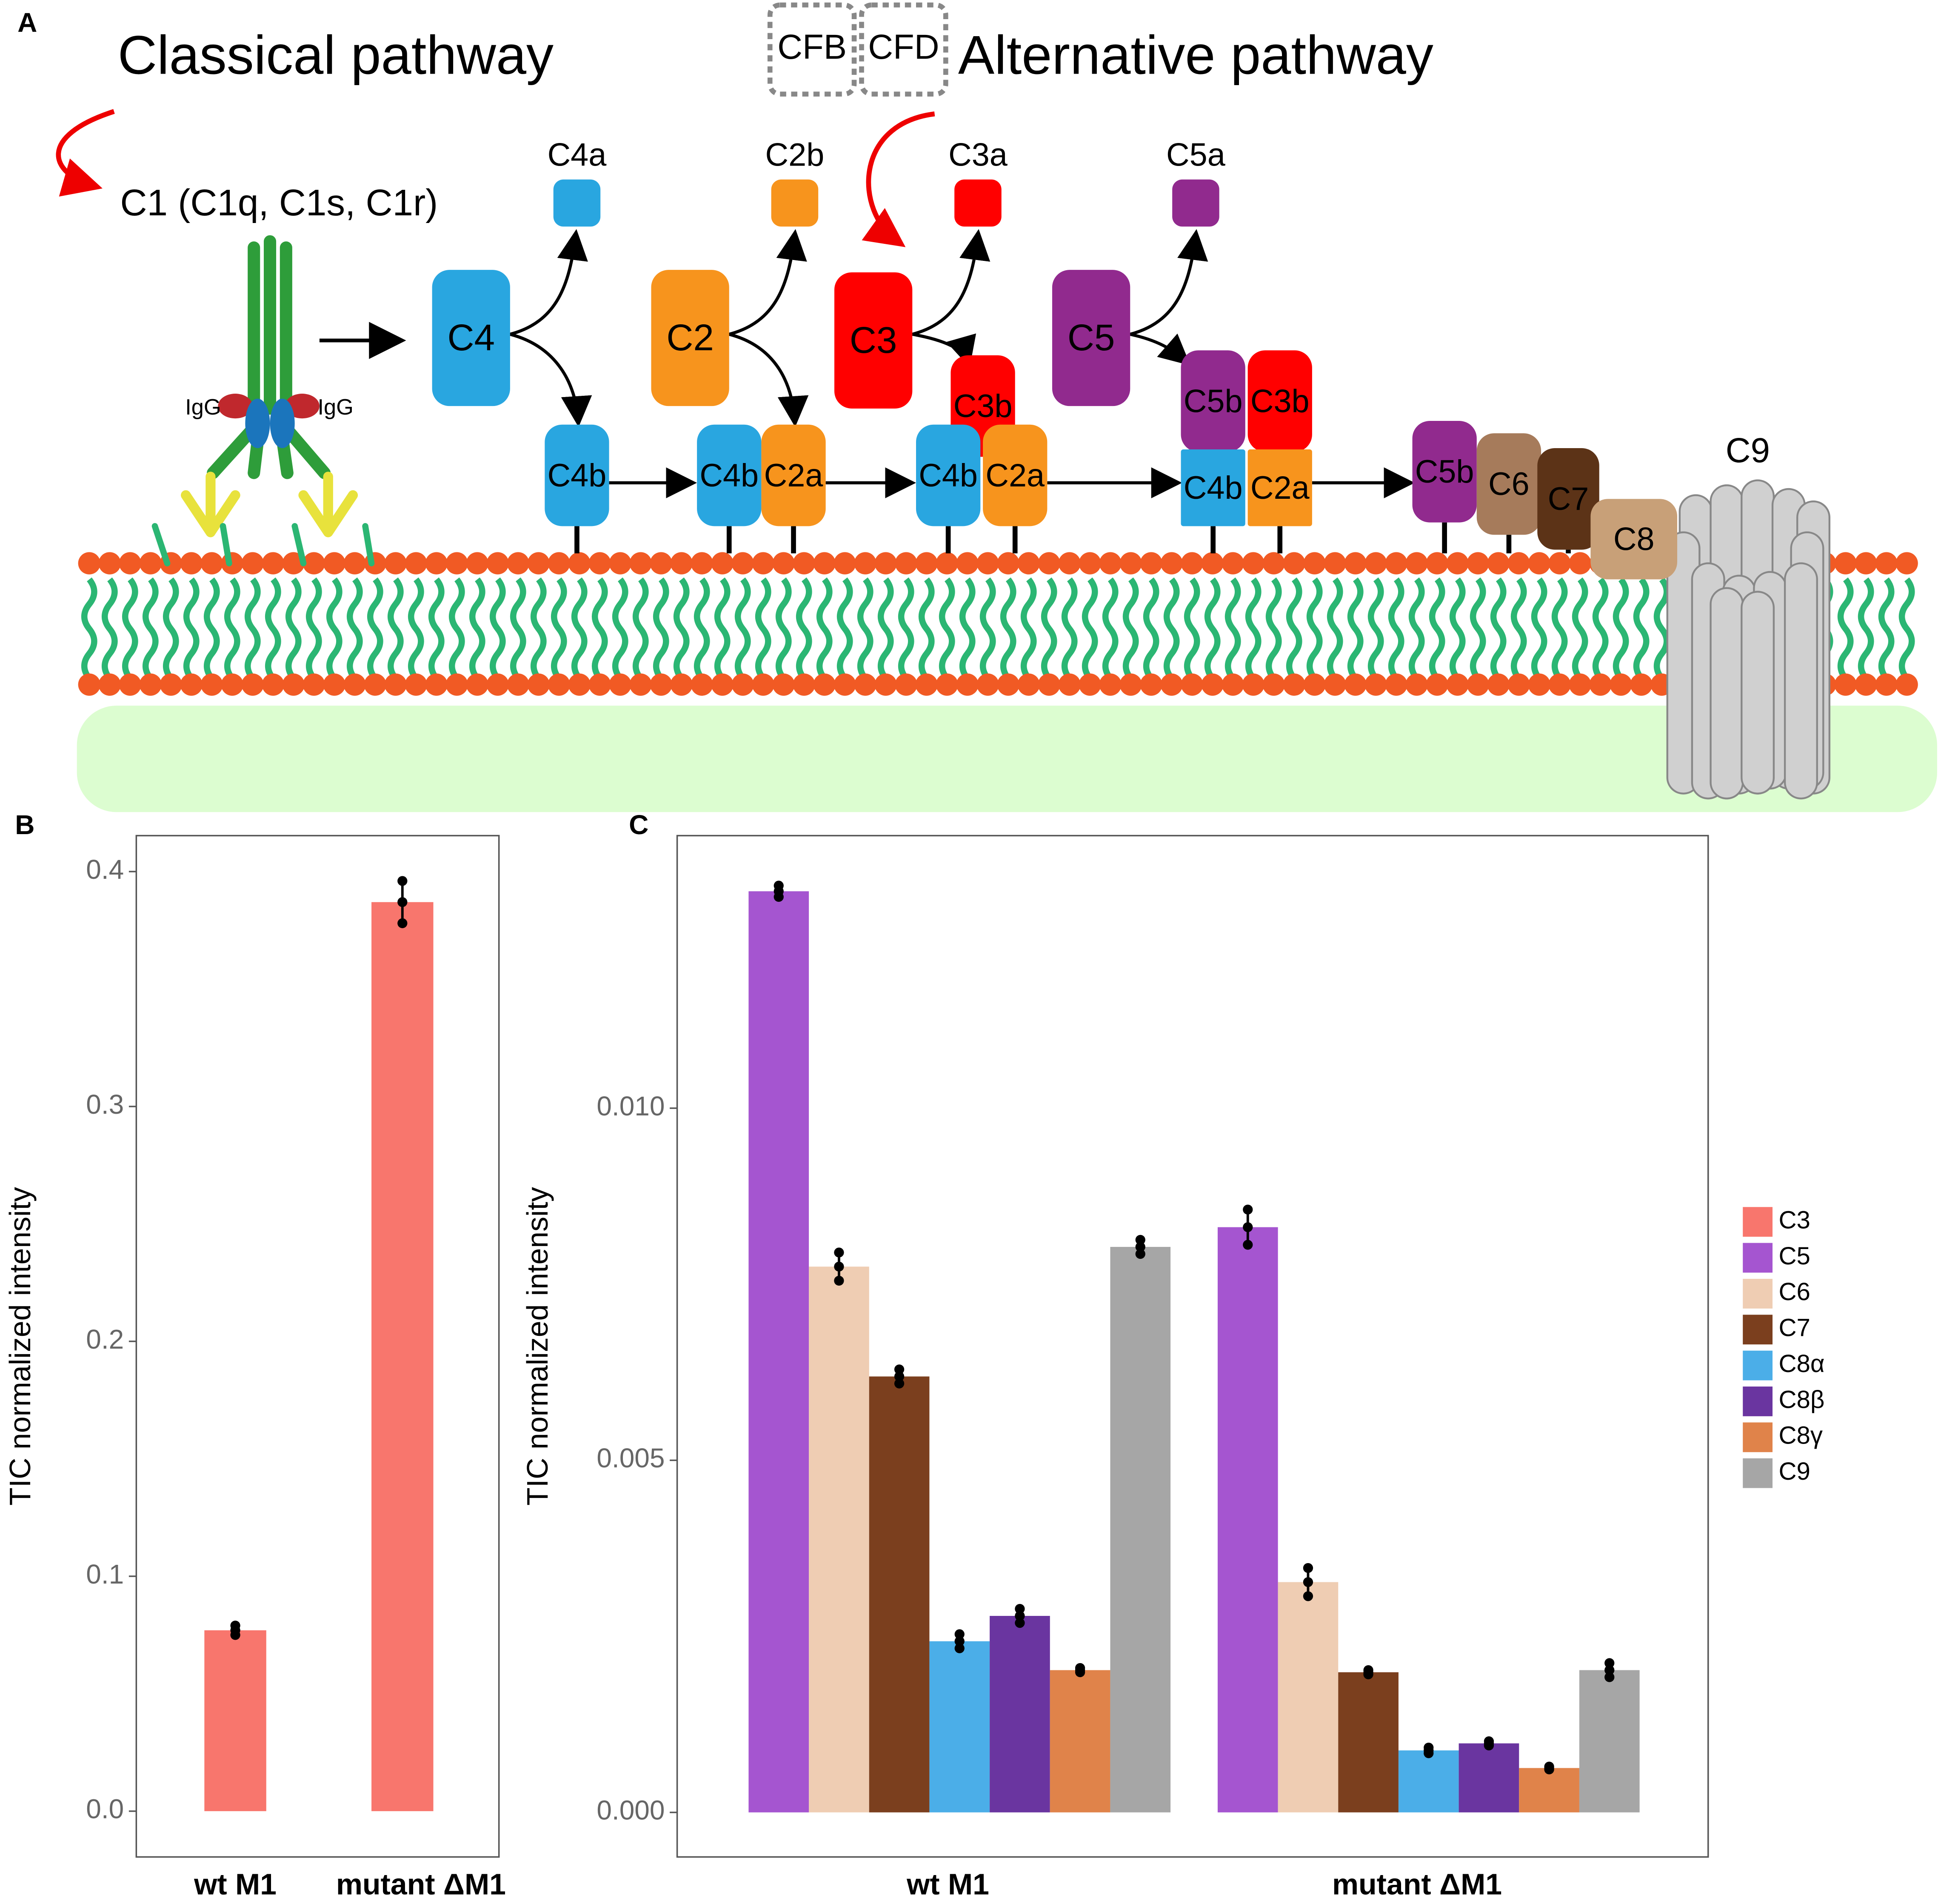 The width and height of the screenshot is (1941, 1904). What do you see at coordinates (105, 869) in the screenshot?
I see `y-tick-label: 0.4` at bounding box center [105, 869].